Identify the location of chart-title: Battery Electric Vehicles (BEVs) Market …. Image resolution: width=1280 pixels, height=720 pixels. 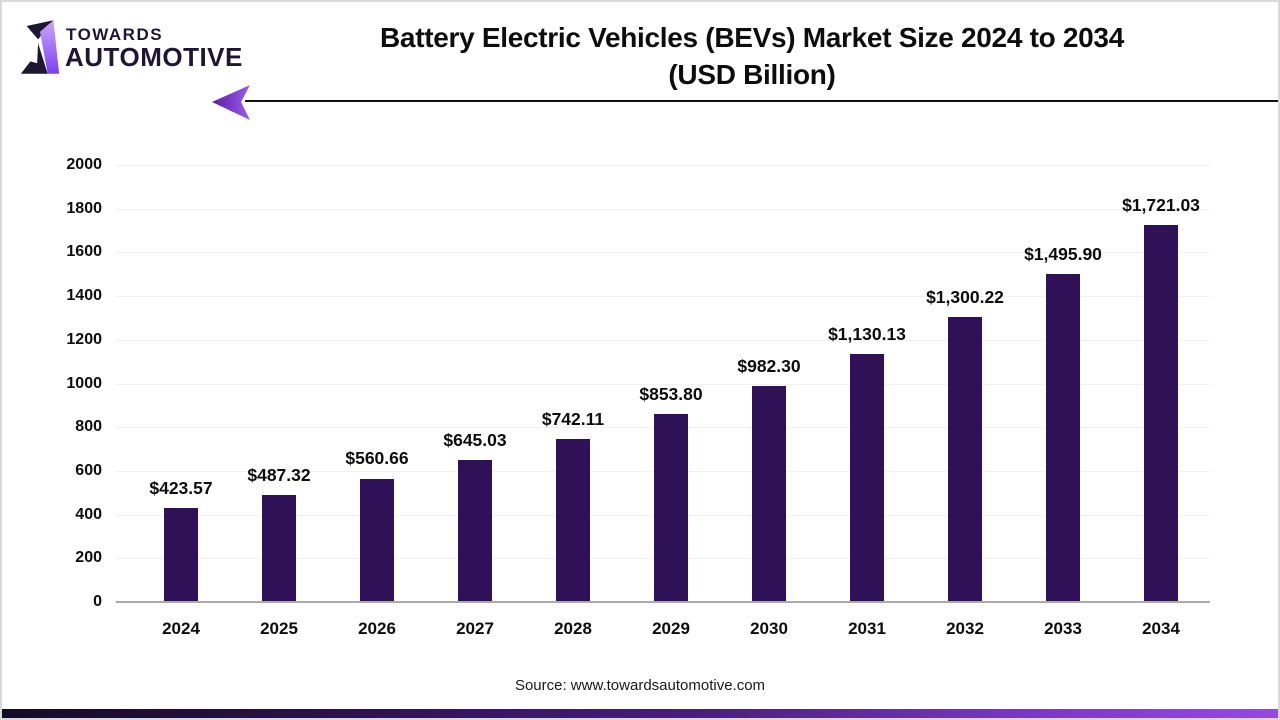
(752, 56).